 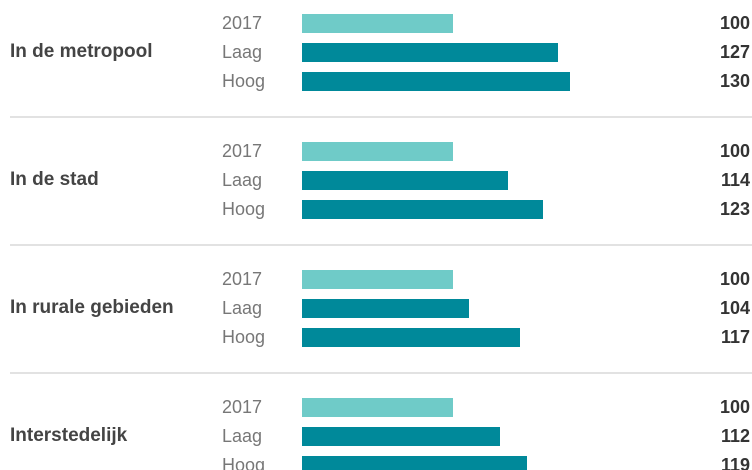 What do you see at coordinates (734, 308) in the screenshot?
I see `value-label: 104` at bounding box center [734, 308].